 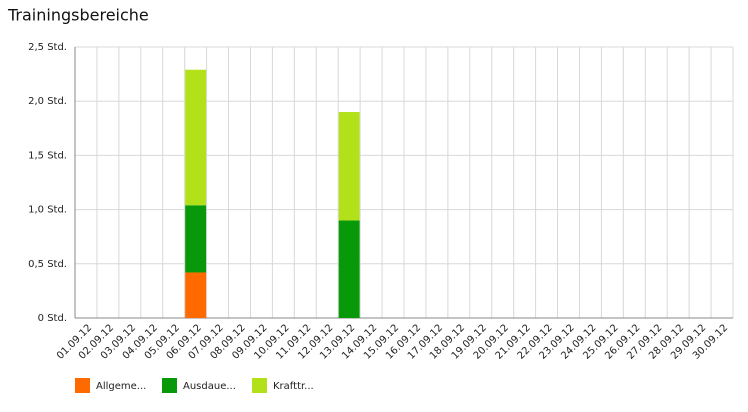 I want to click on y-tick-label: 2,0 Std., so click(x=47, y=101).